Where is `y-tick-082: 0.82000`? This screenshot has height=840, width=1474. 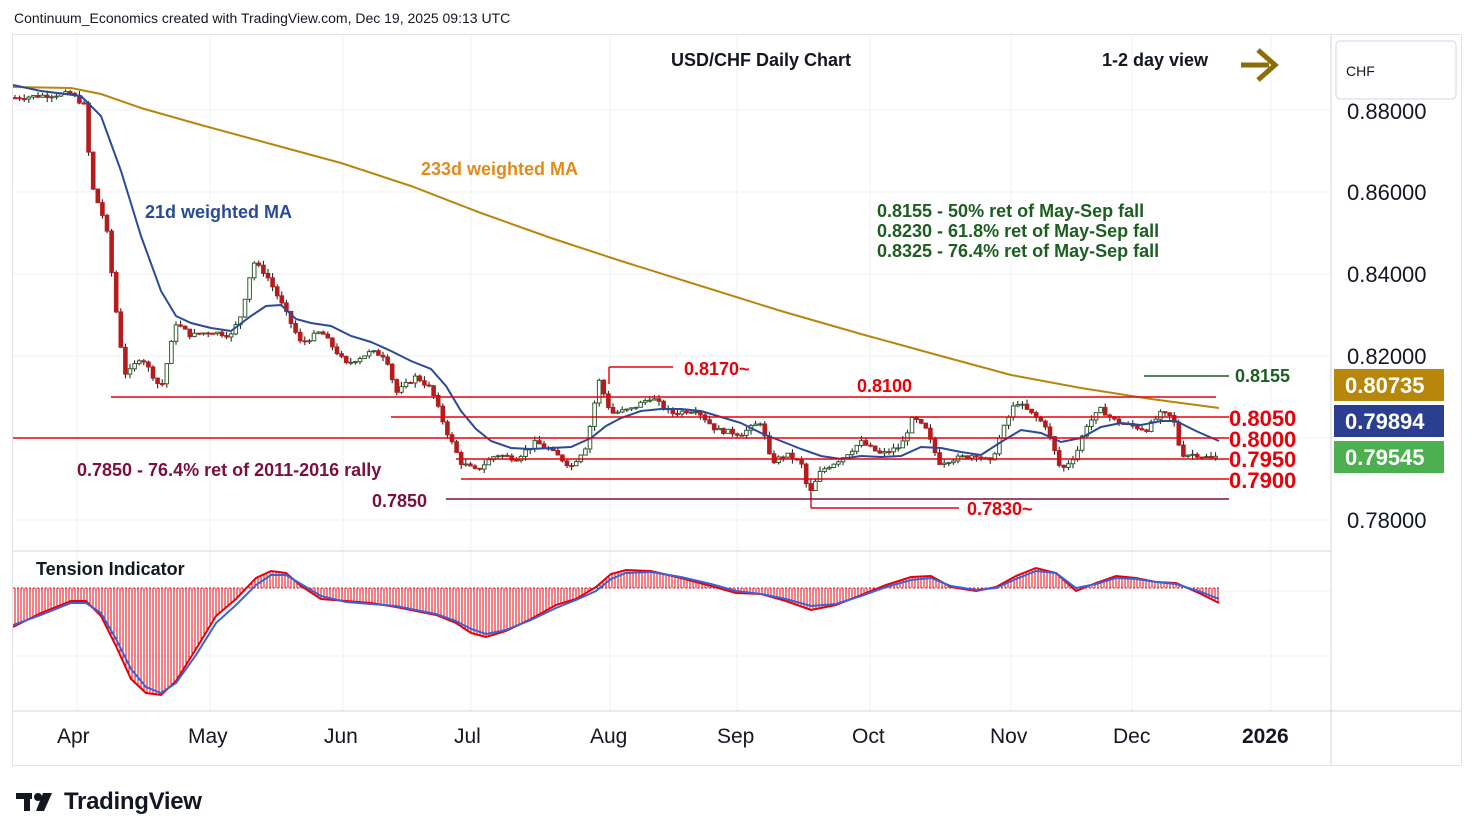 y-tick-082: 0.82000 is located at coordinates (1387, 356).